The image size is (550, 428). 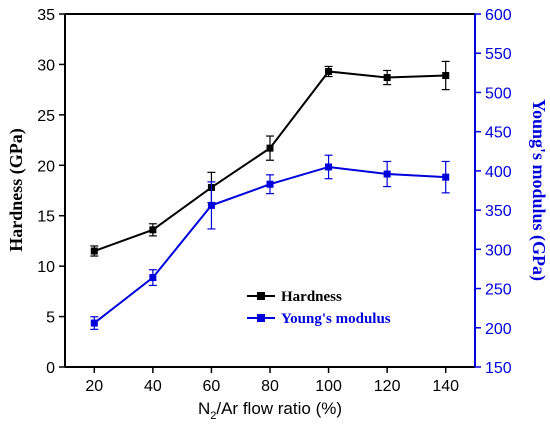 I want to click on right-y-axis-title: Young's modulus (GPa), so click(x=538, y=190).